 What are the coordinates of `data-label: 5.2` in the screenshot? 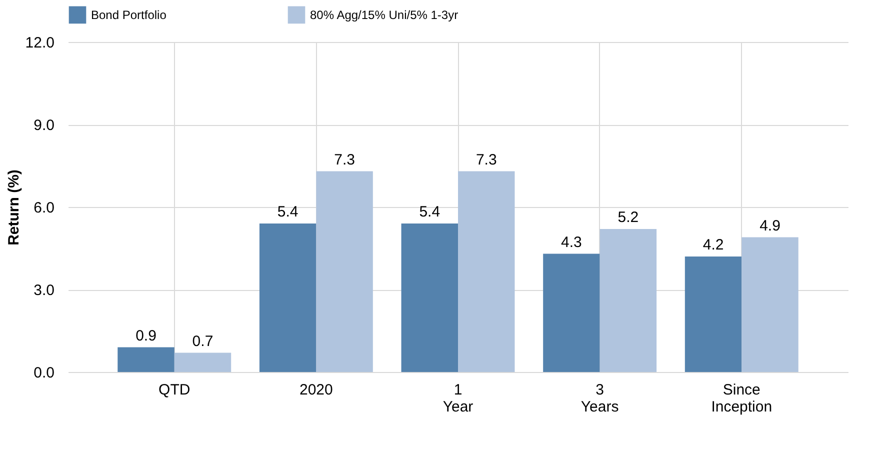 It's located at (628, 217).